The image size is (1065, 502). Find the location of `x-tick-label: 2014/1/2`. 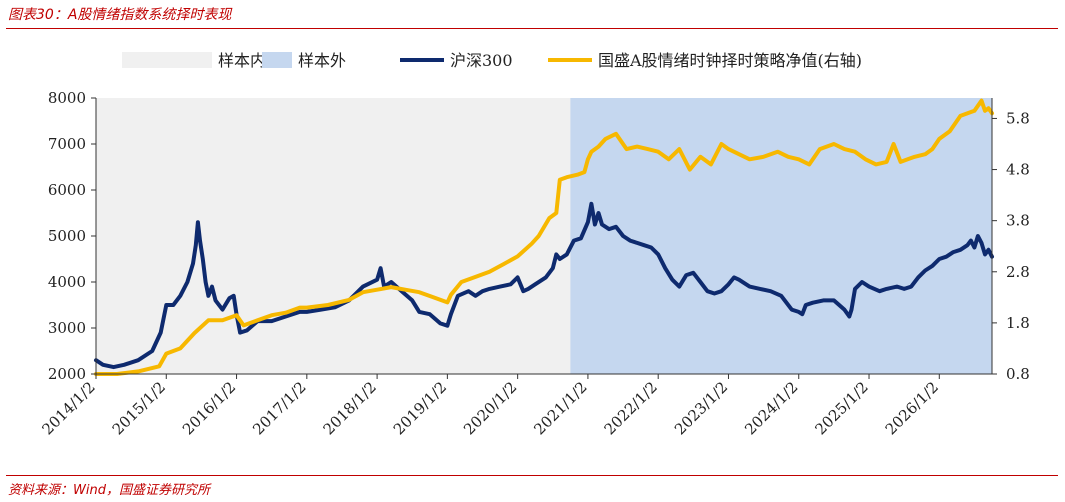

x-tick-label: 2014/1/2 is located at coordinates (68, 408).